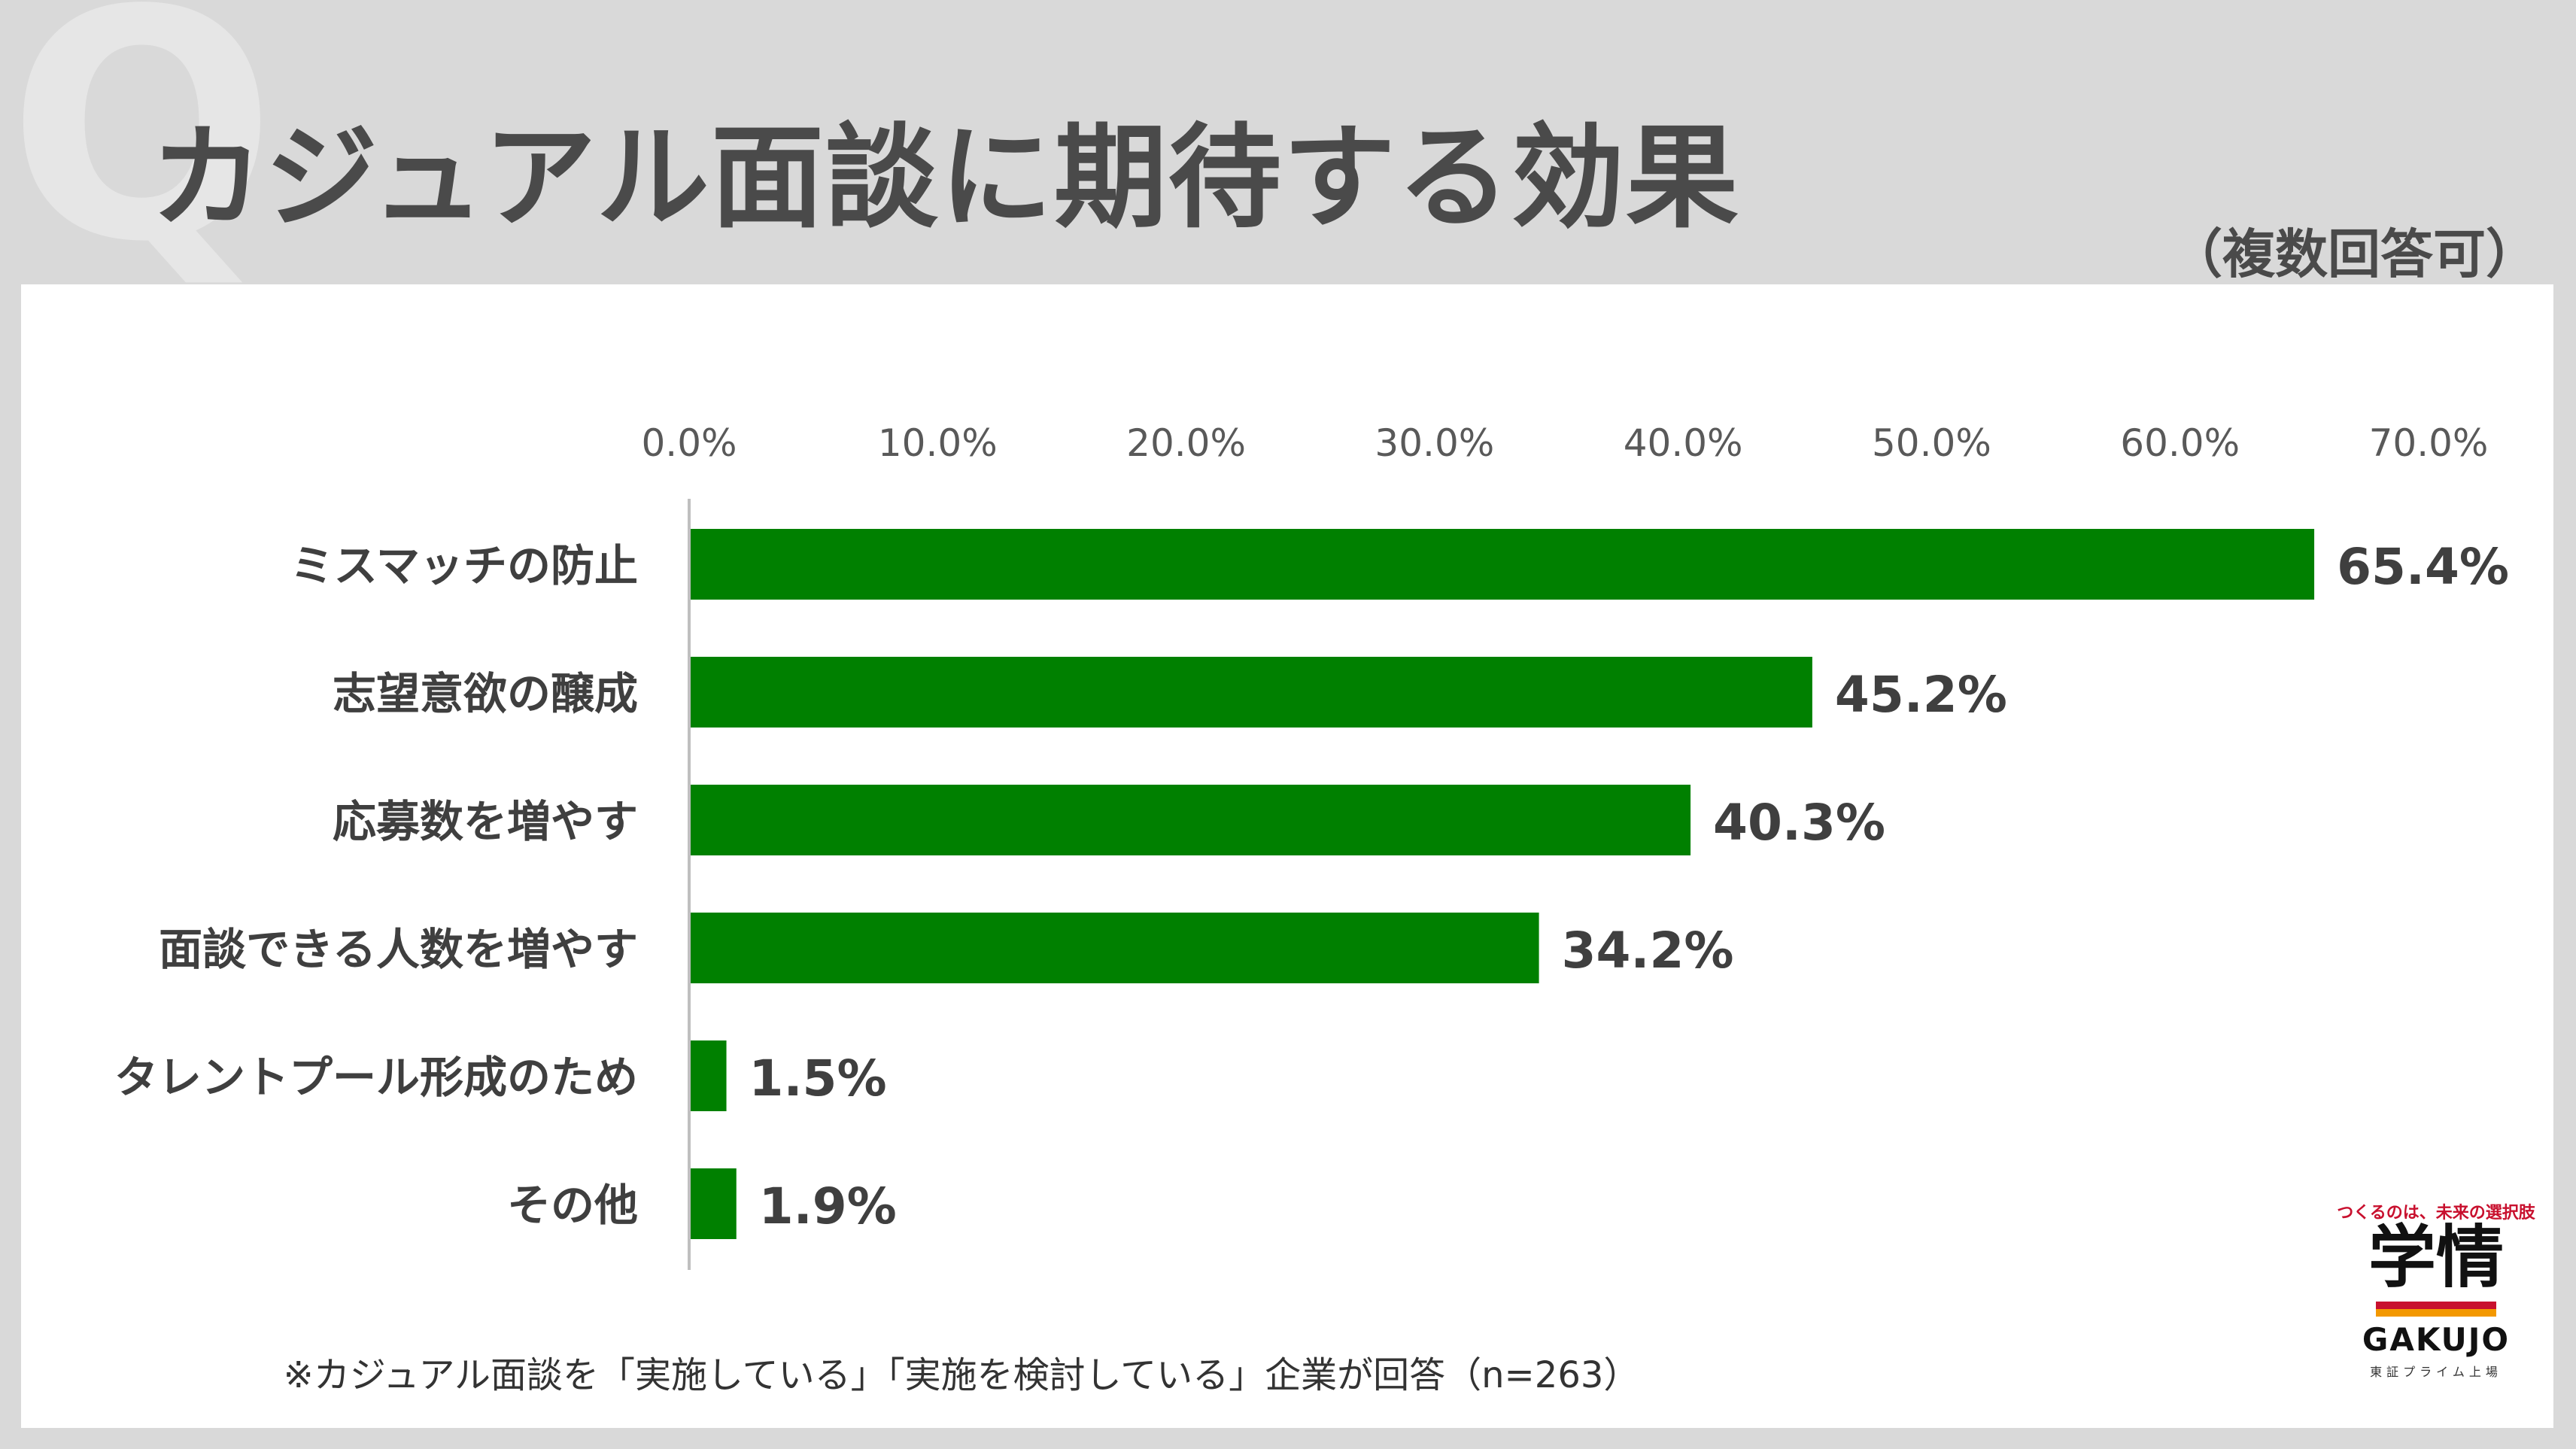 This screenshot has width=2576, height=1449. I want to click on multiple-answers-note: （複数回答可）, so click(2354, 254).